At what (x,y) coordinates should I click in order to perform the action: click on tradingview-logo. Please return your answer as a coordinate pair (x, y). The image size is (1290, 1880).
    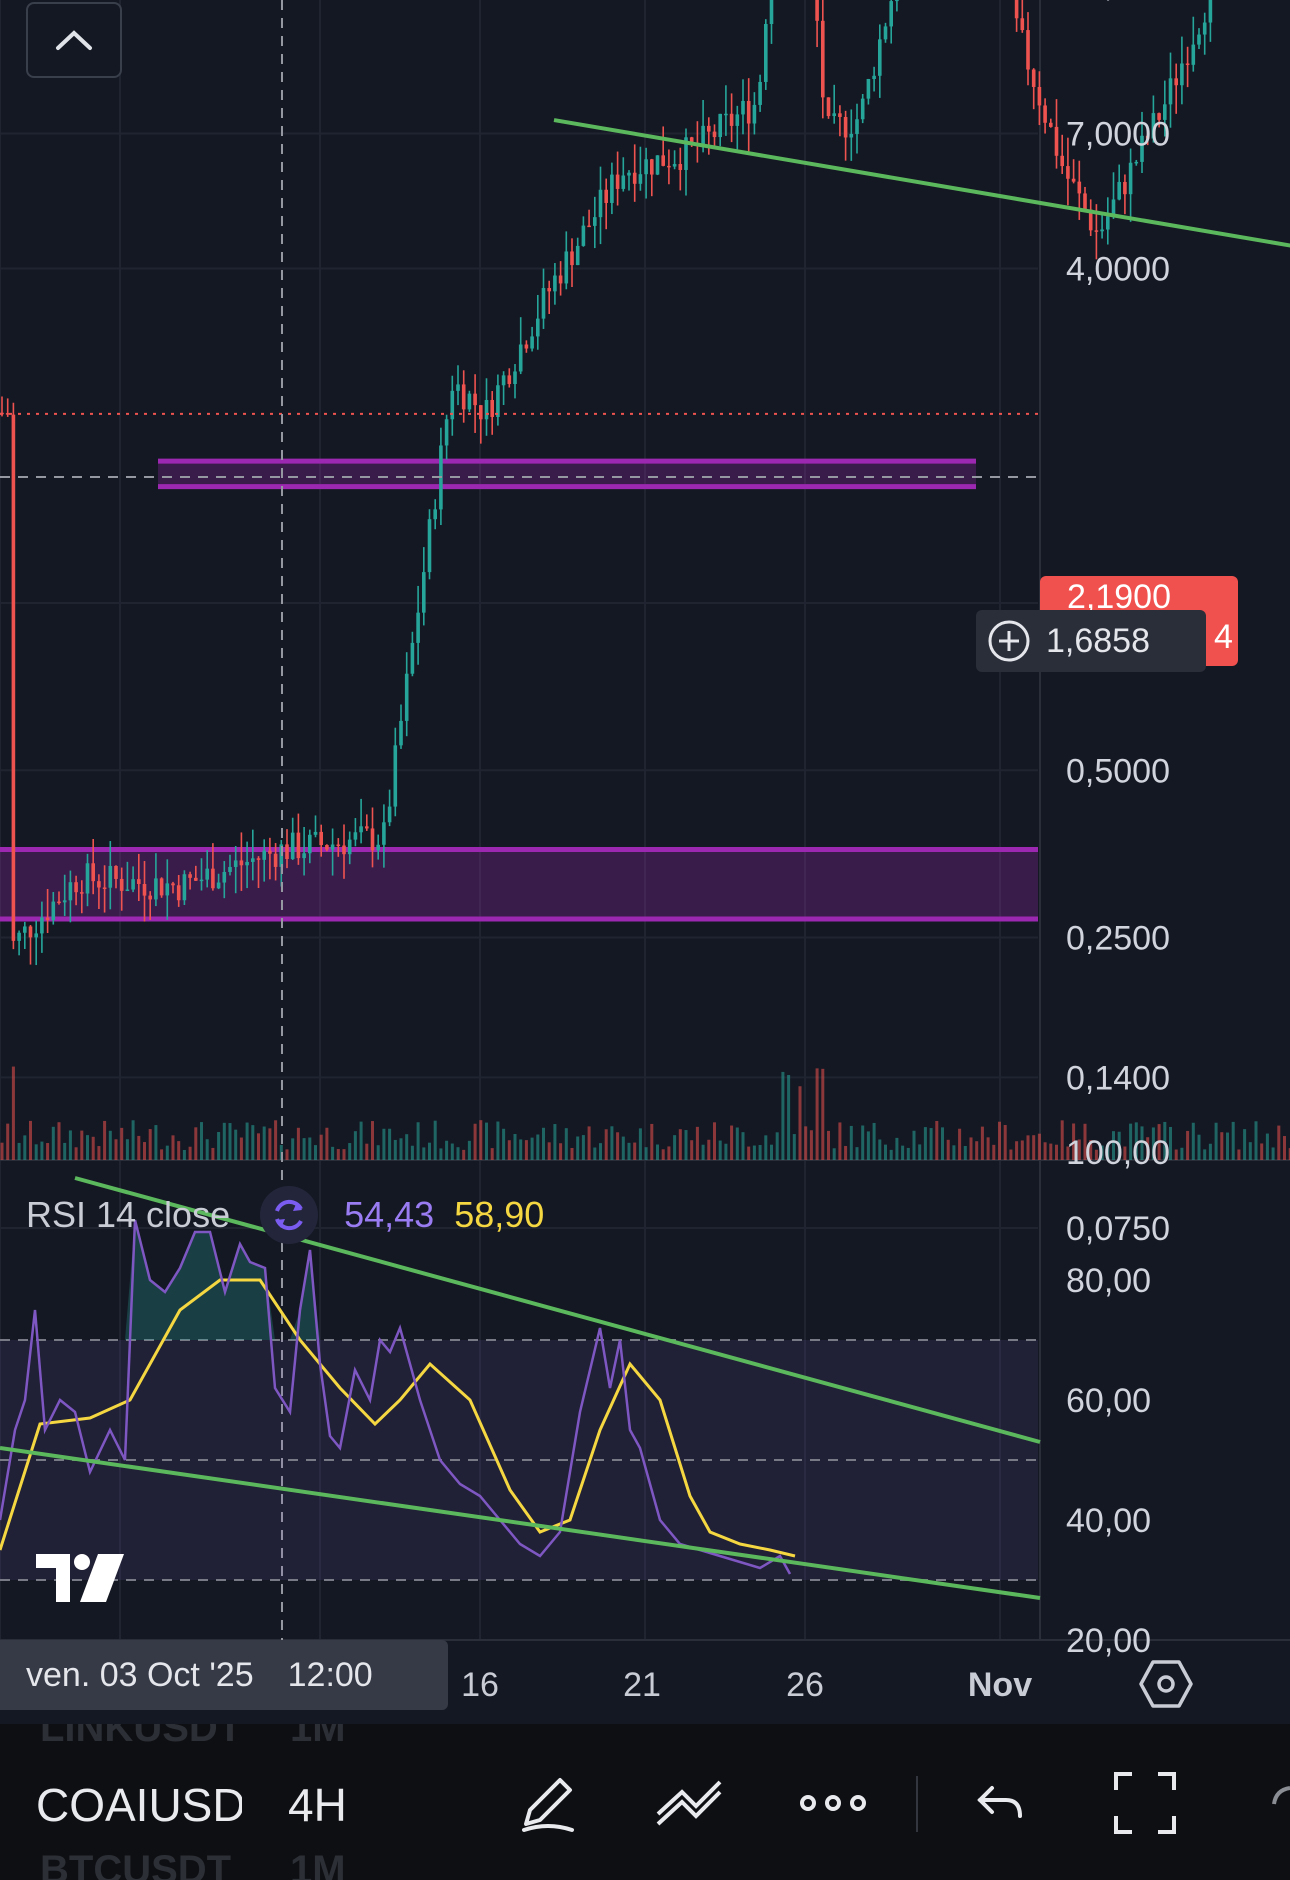
    Looking at the image, I should click on (80, 1580).